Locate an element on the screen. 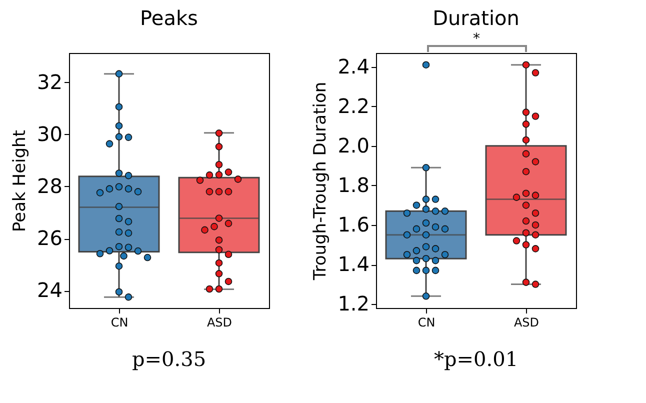 This screenshot has height=403, width=646. y-tick-label: 30 is located at coordinates (49, 134).